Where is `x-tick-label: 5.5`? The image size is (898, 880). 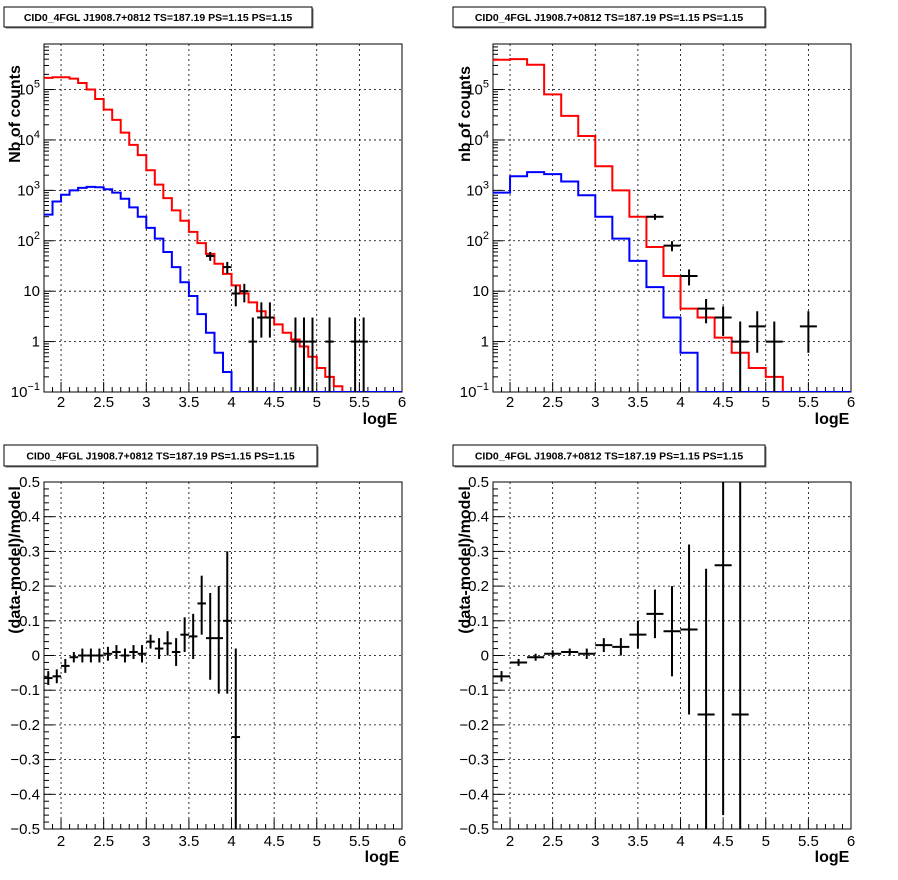 x-tick-label: 5.5 is located at coordinates (359, 402).